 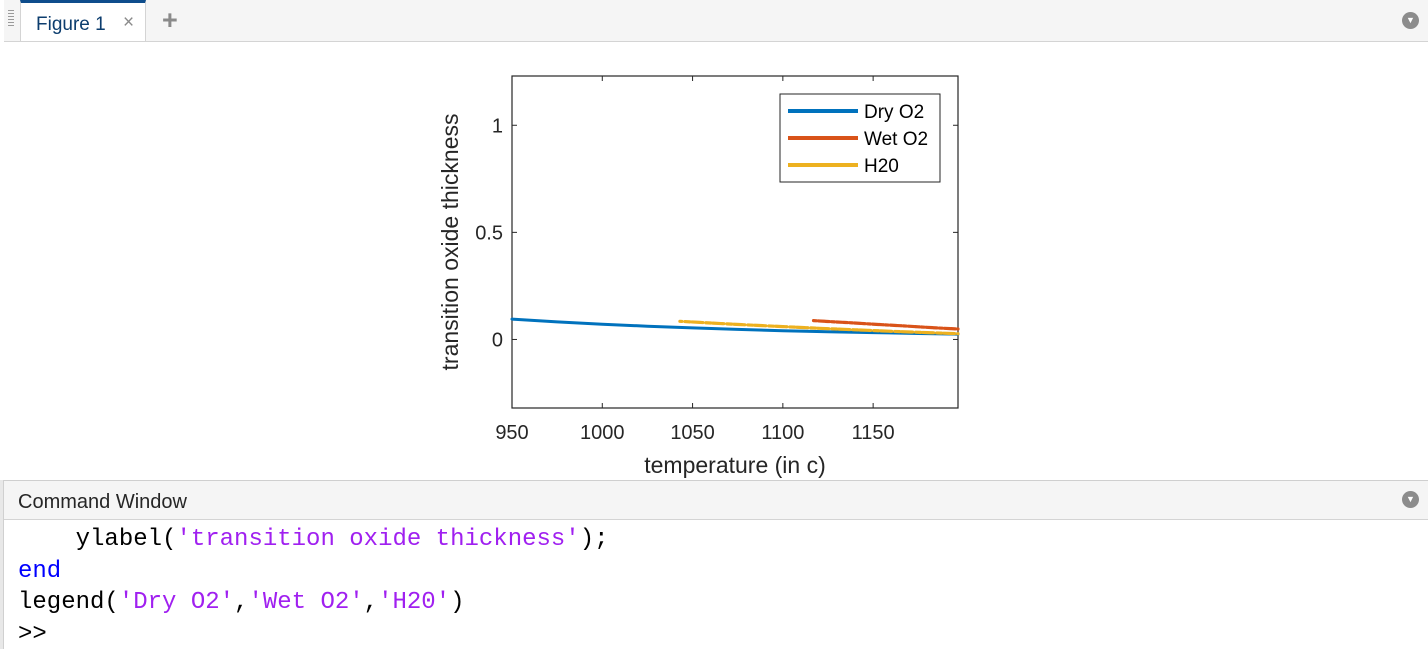 I want to click on x-tick-label: 950, so click(x=511, y=433).